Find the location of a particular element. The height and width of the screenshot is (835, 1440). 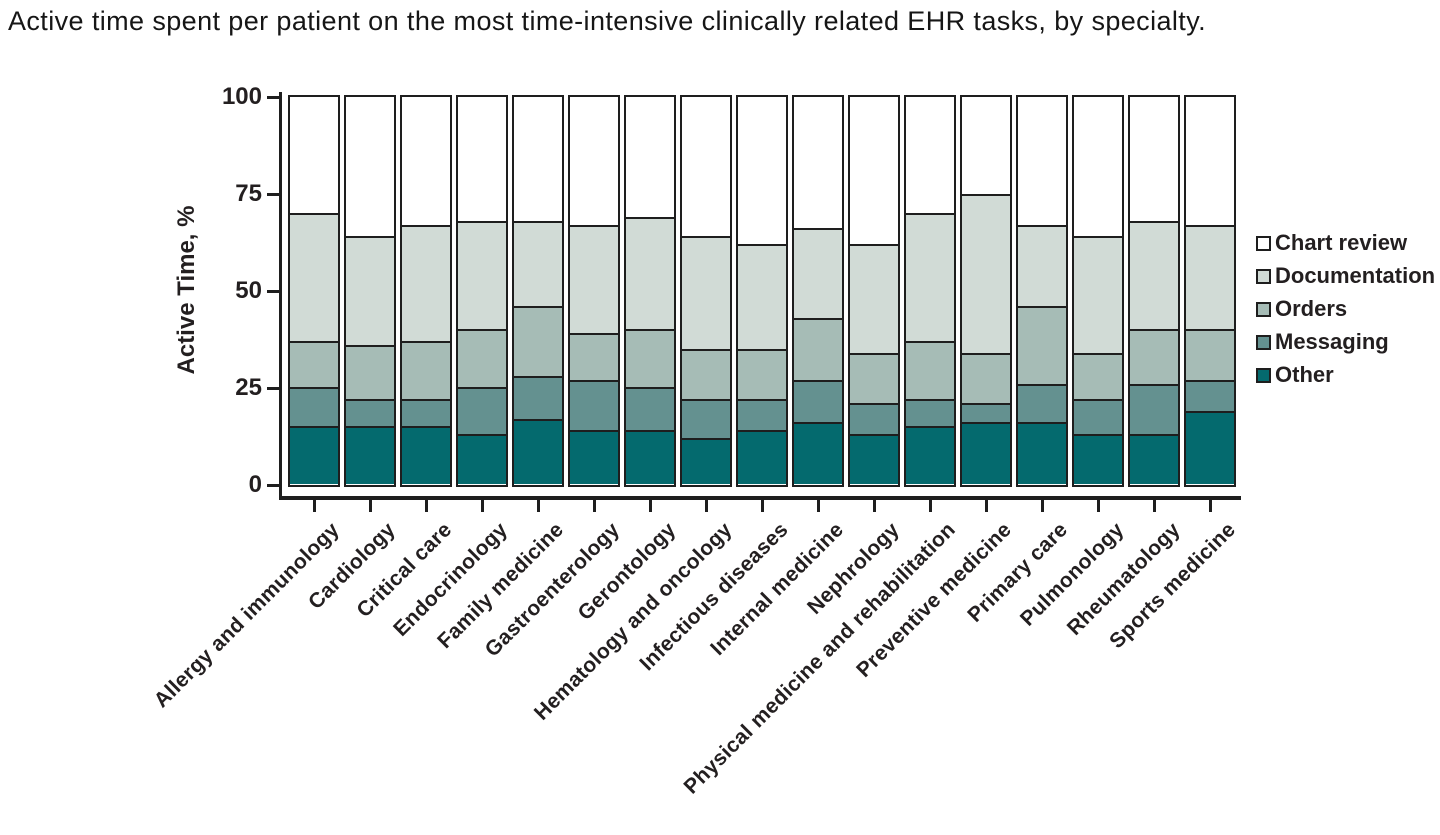

bar-endocrinology is located at coordinates (481, 290).